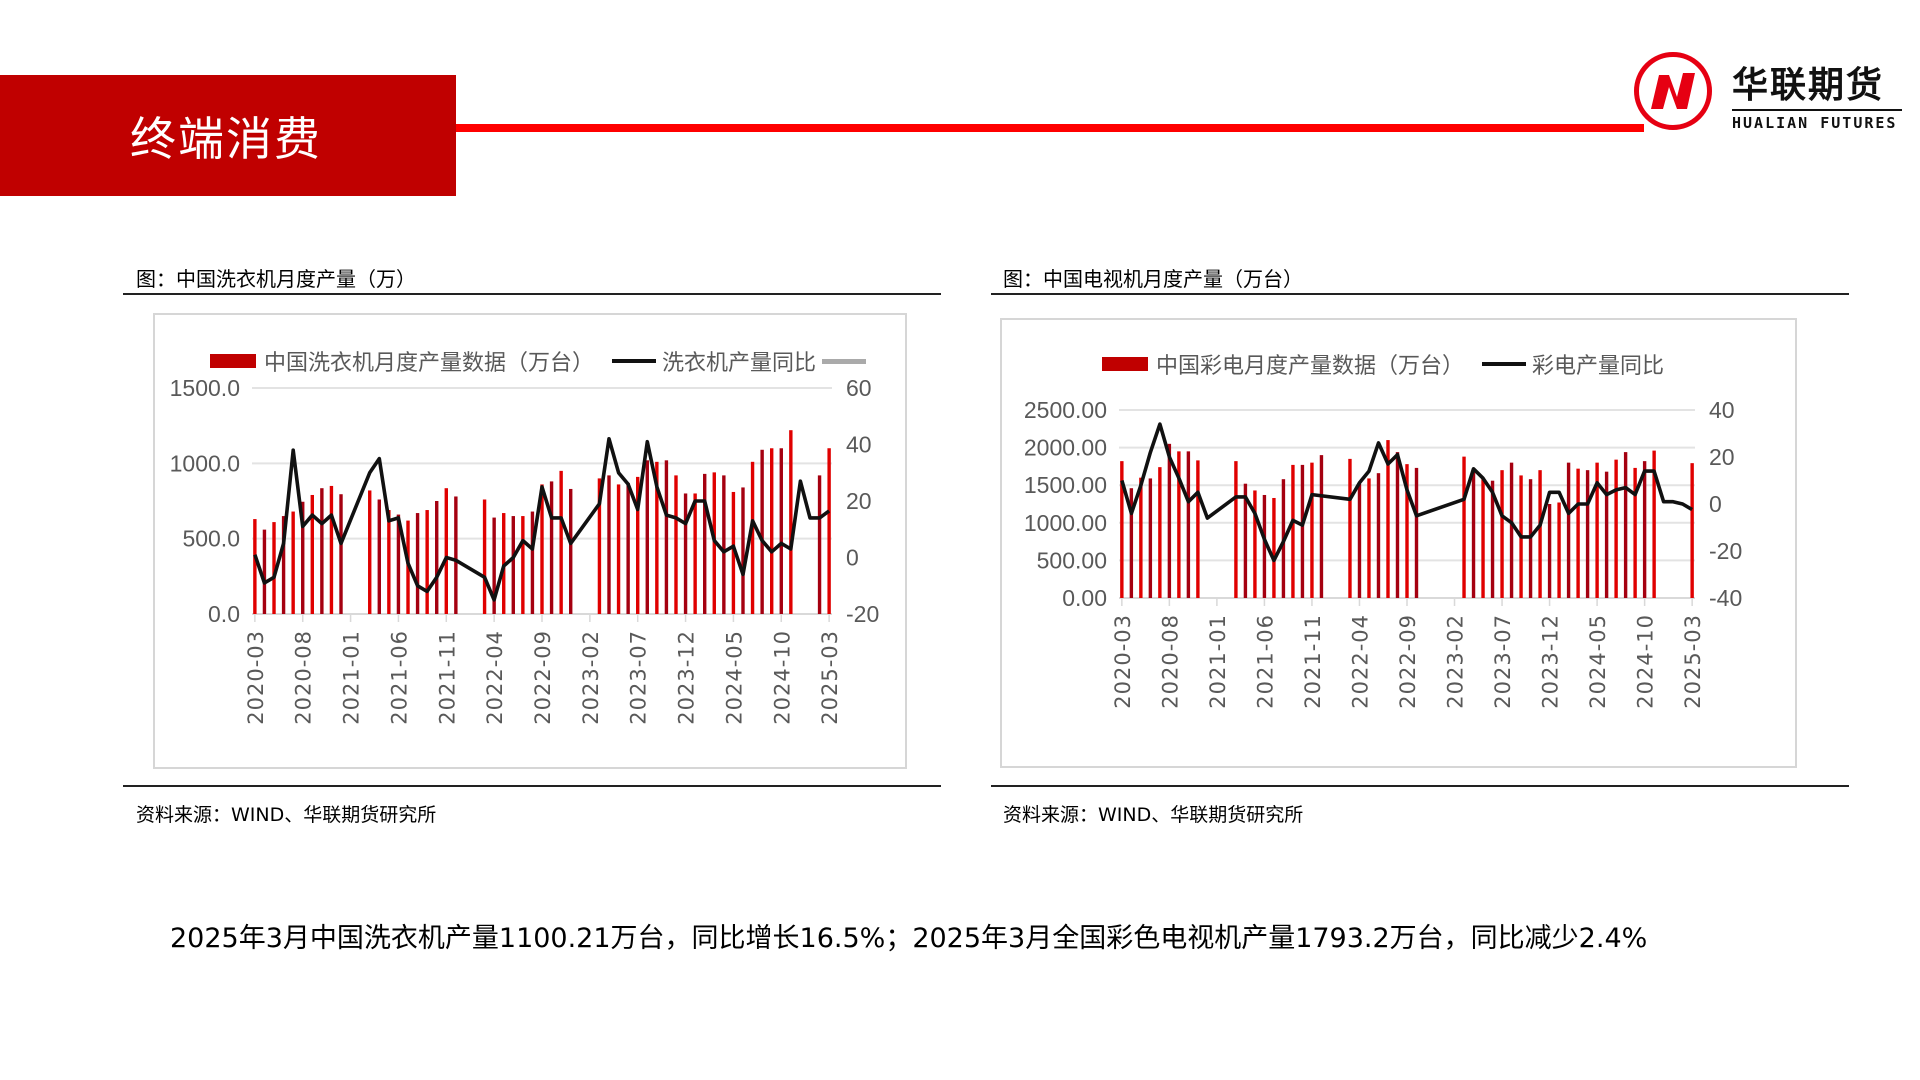  What do you see at coordinates (859, 388) in the screenshot?
I see `svg-text: 60` at bounding box center [859, 388].